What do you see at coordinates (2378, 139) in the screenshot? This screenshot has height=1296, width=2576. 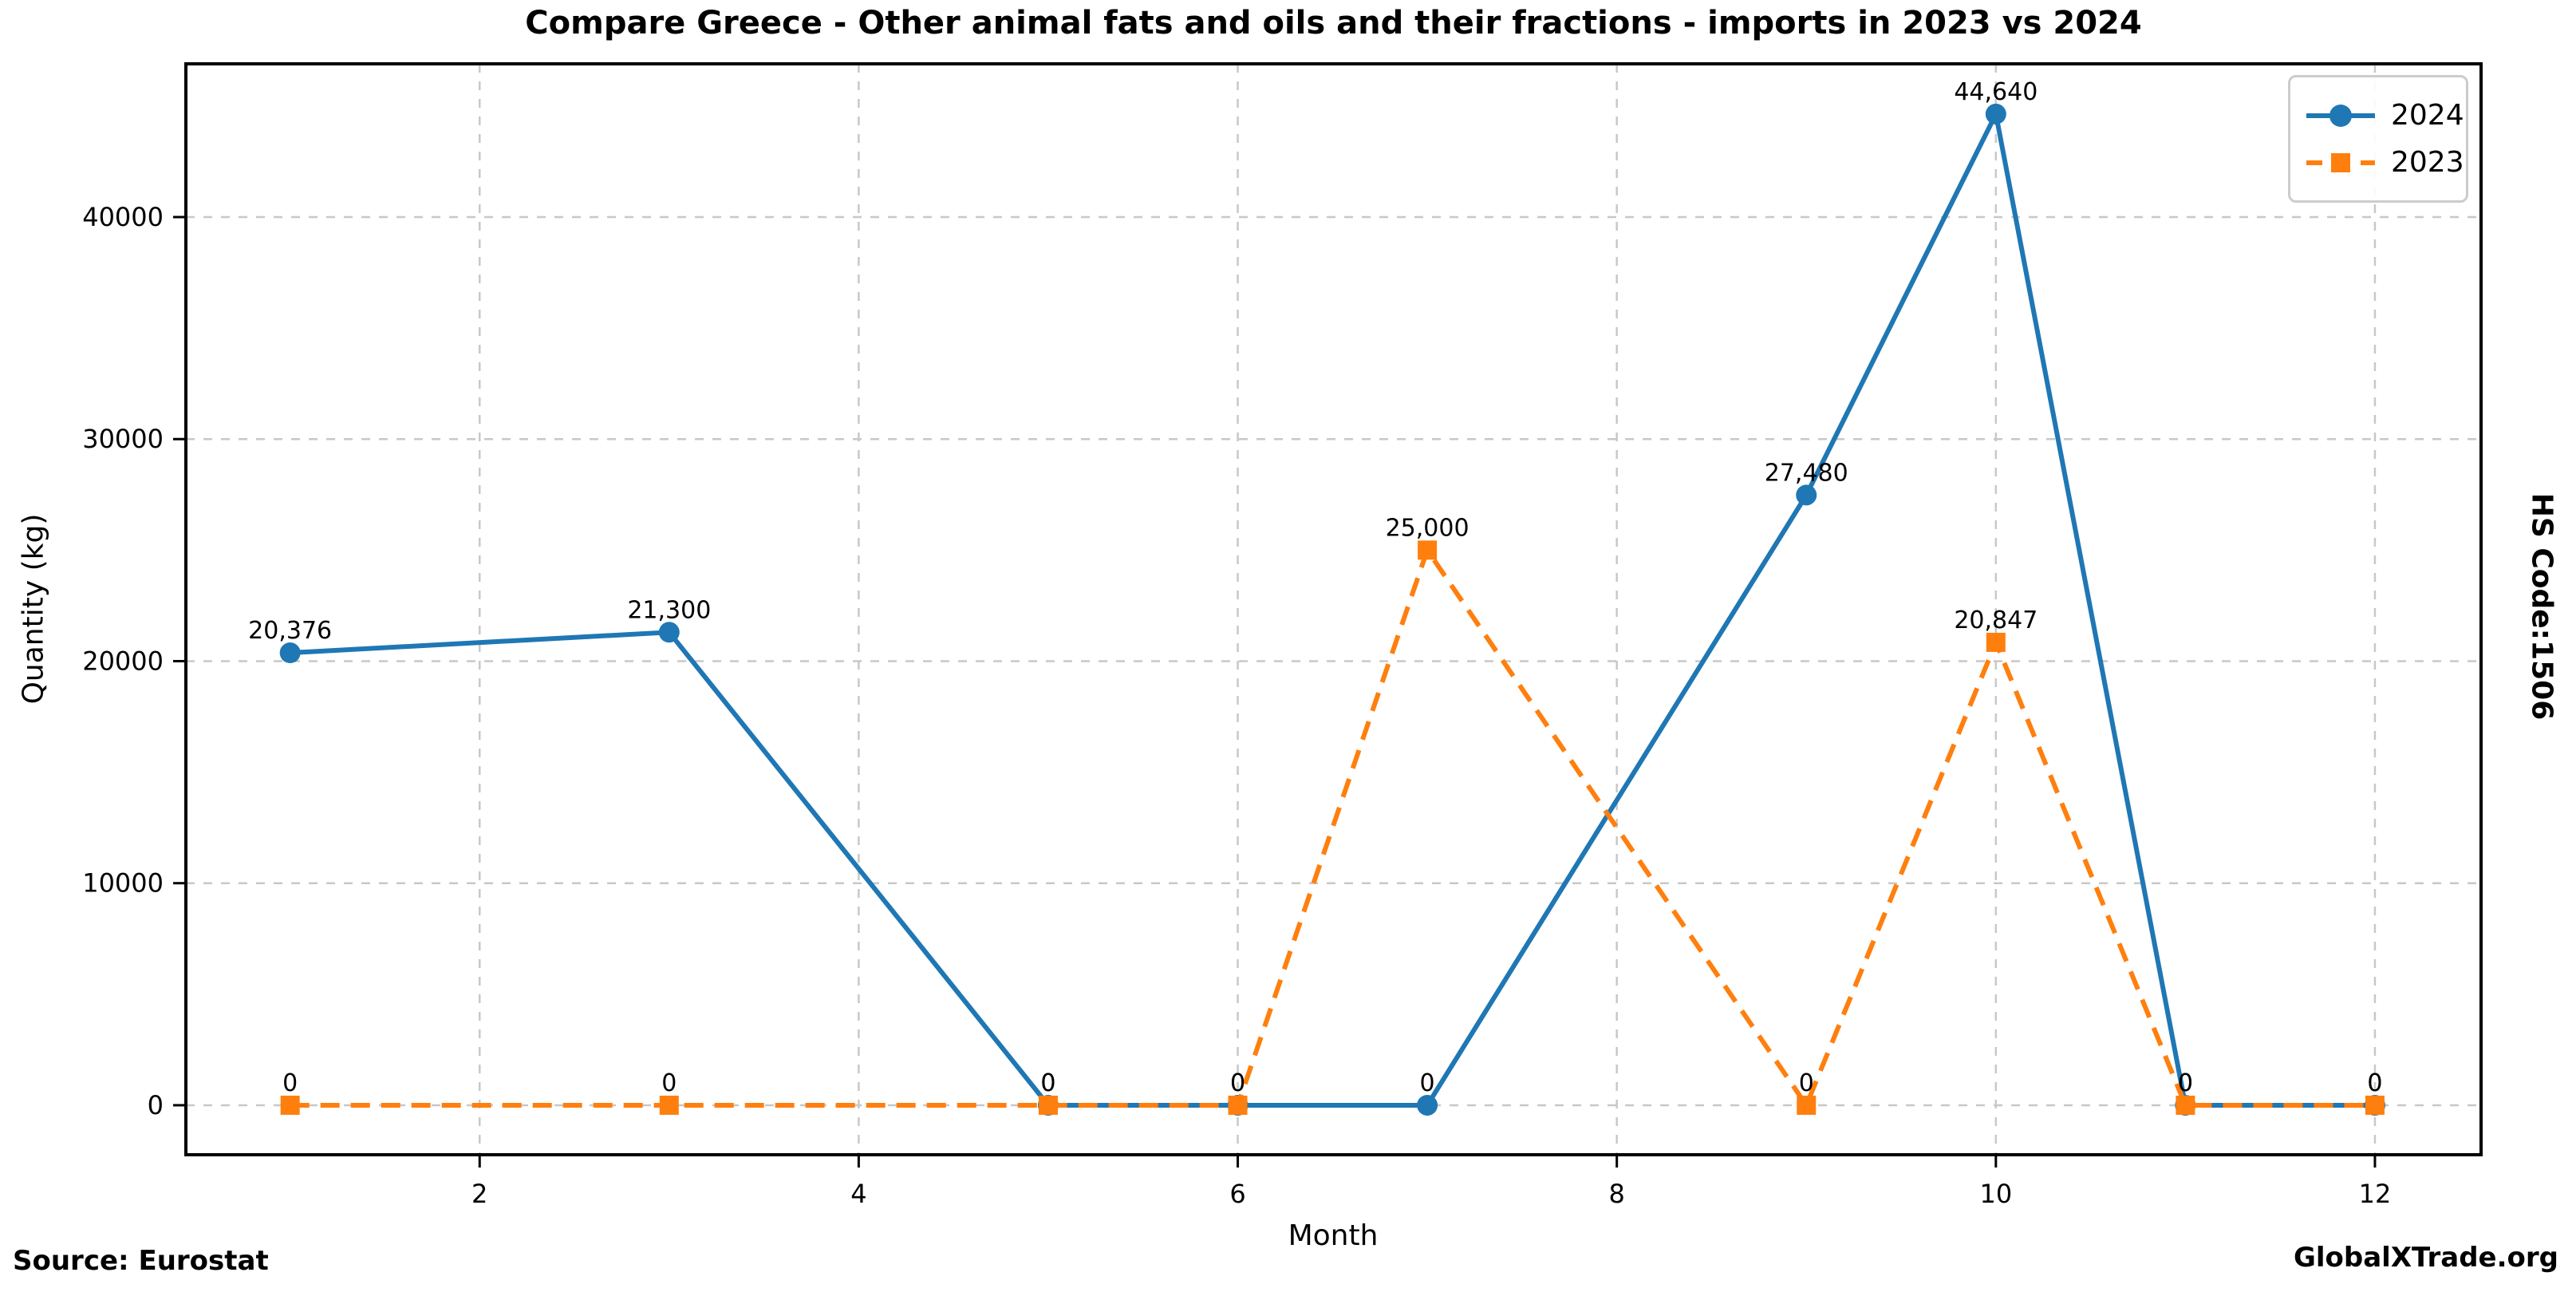 I see `legend: 2024 2023` at bounding box center [2378, 139].